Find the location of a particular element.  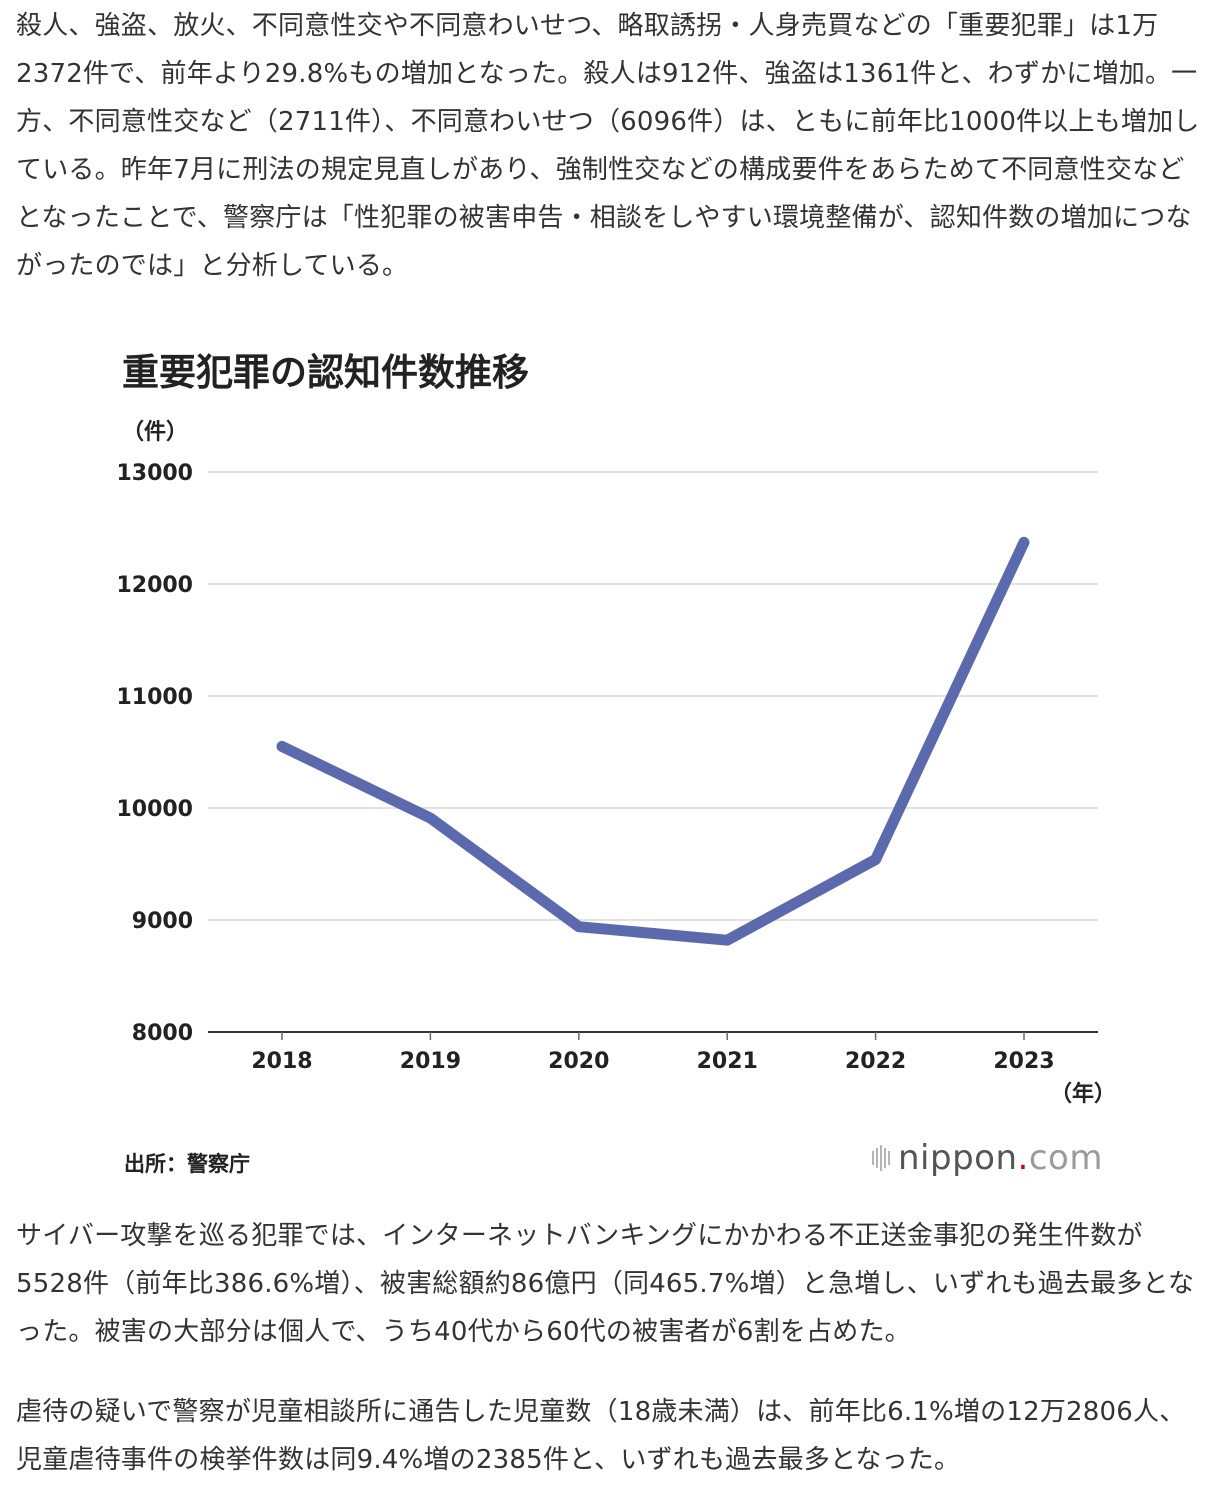

logo-main: nippon is located at coordinates (958, 1158).